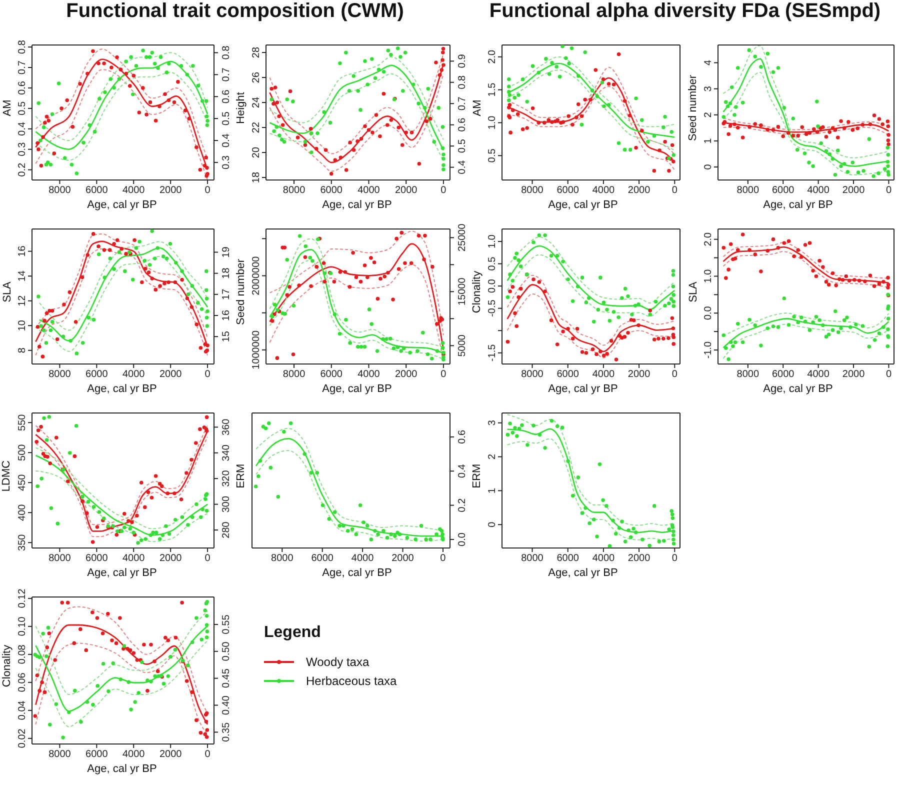  Describe the element at coordinates (462, 505) in the screenshot. I see `y2-tick-label: 0.2` at that location.